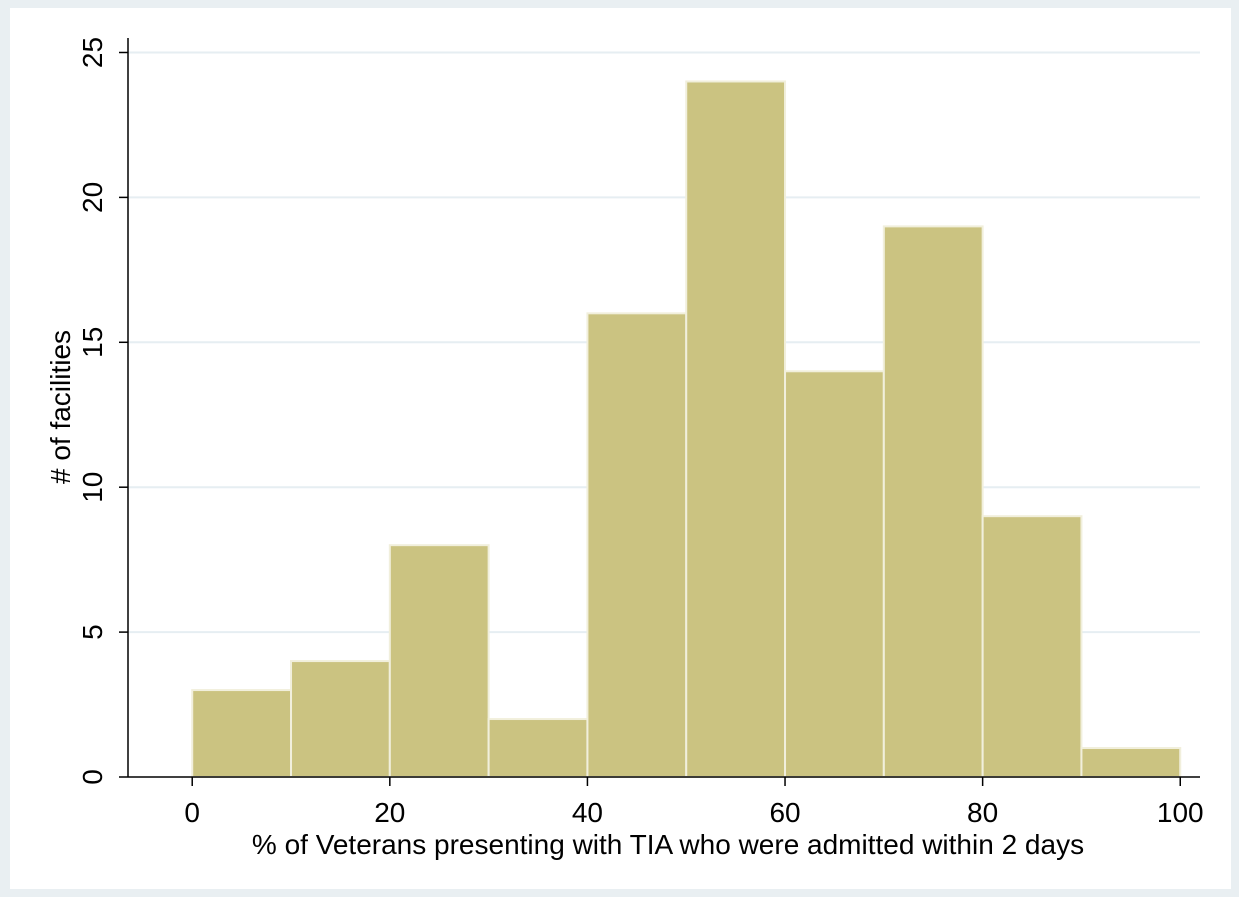 The width and height of the screenshot is (1239, 902). What do you see at coordinates (1180, 812) in the screenshot?
I see `x-tick-label-100: 100` at bounding box center [1180, 812].